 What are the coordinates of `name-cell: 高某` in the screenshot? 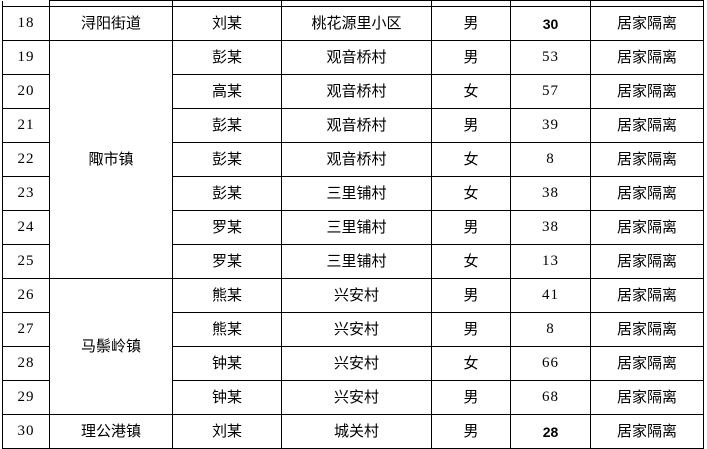 It's located at (227, 91).